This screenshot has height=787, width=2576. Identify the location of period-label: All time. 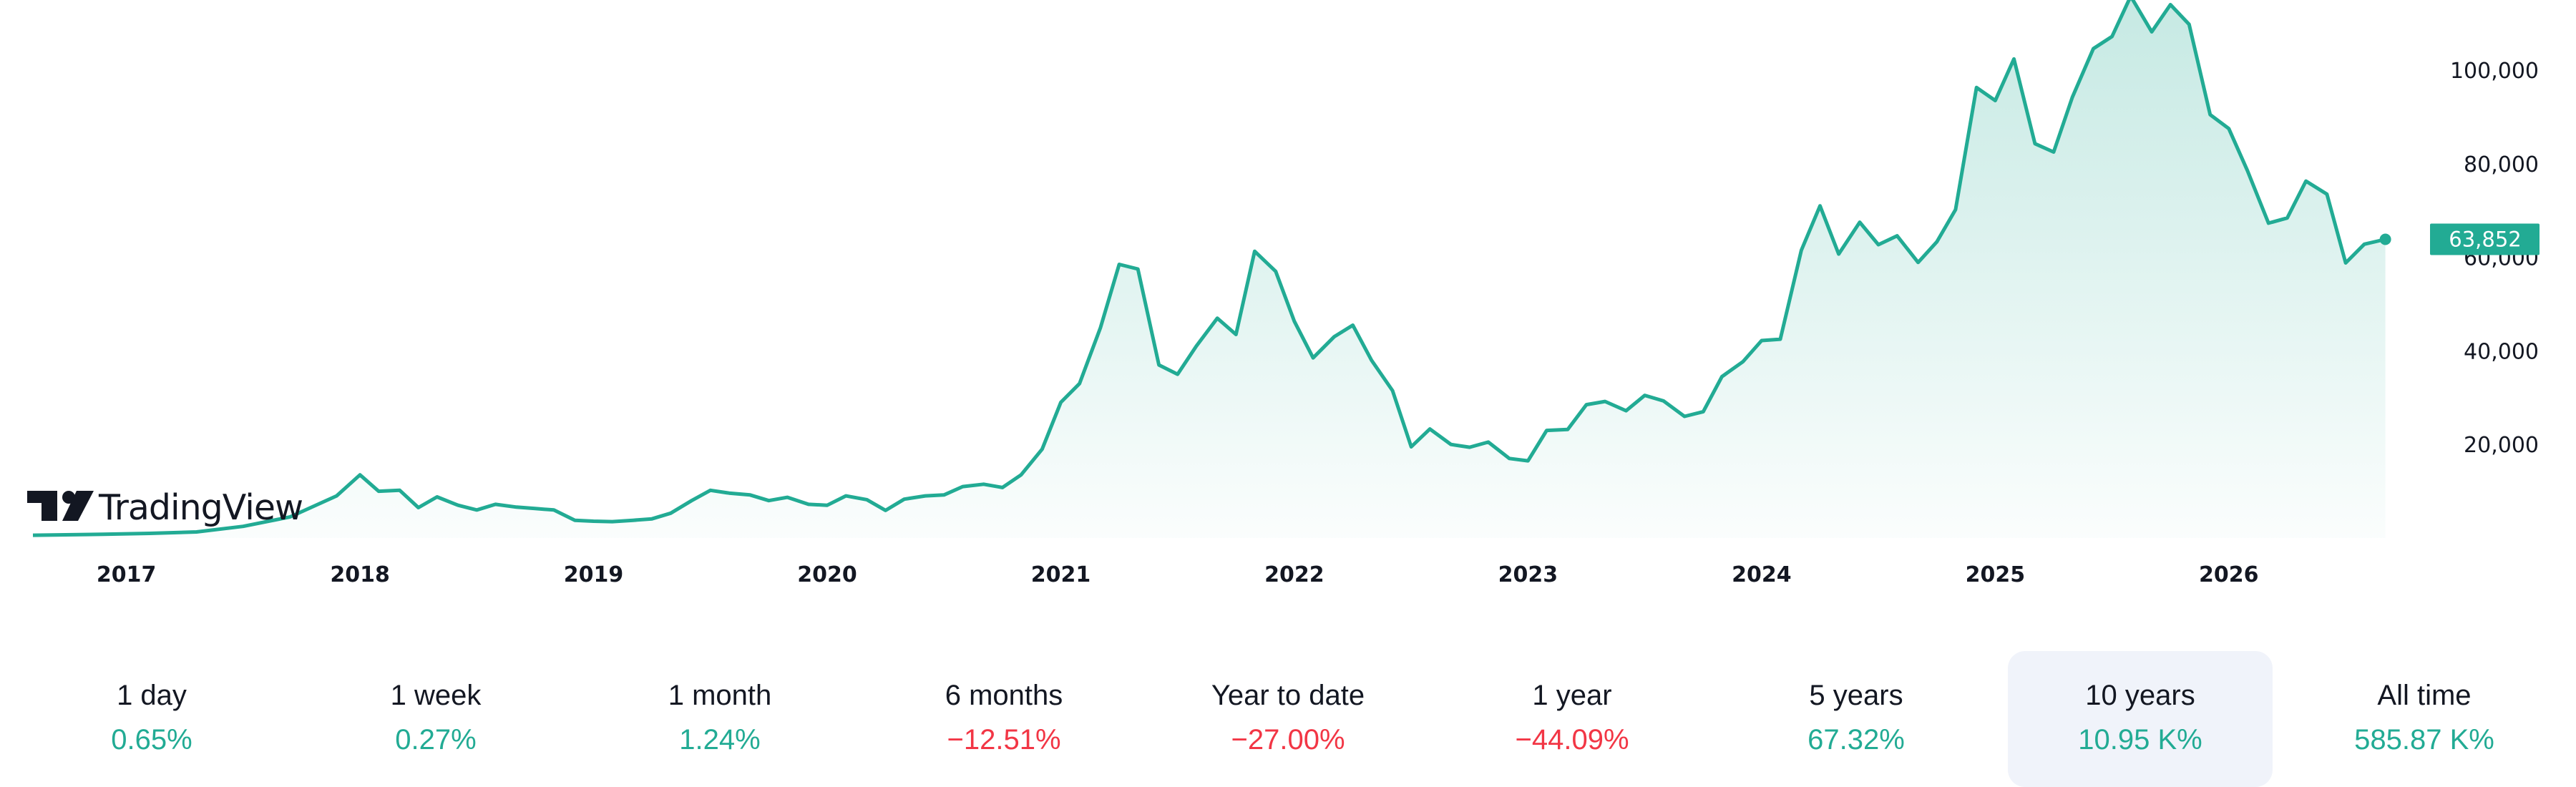
(2424, 696).